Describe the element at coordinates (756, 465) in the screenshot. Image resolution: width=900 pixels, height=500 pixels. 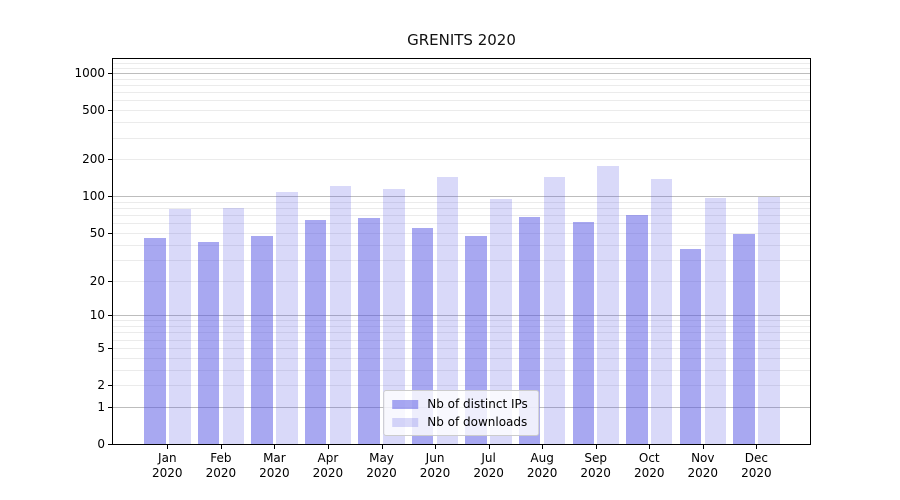
I see `x-tick-label: Dec 2020` at that location.